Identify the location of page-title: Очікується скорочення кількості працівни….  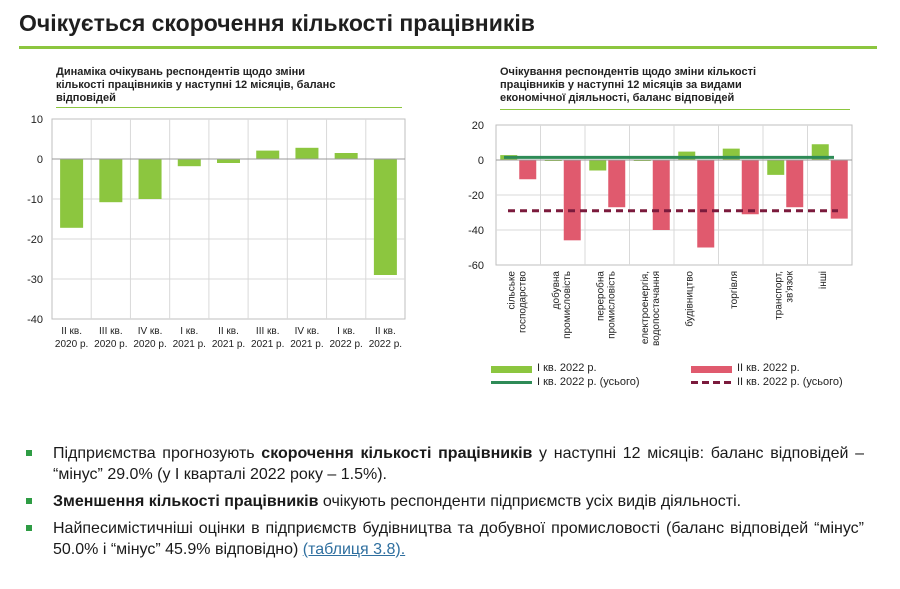
(277, 23).